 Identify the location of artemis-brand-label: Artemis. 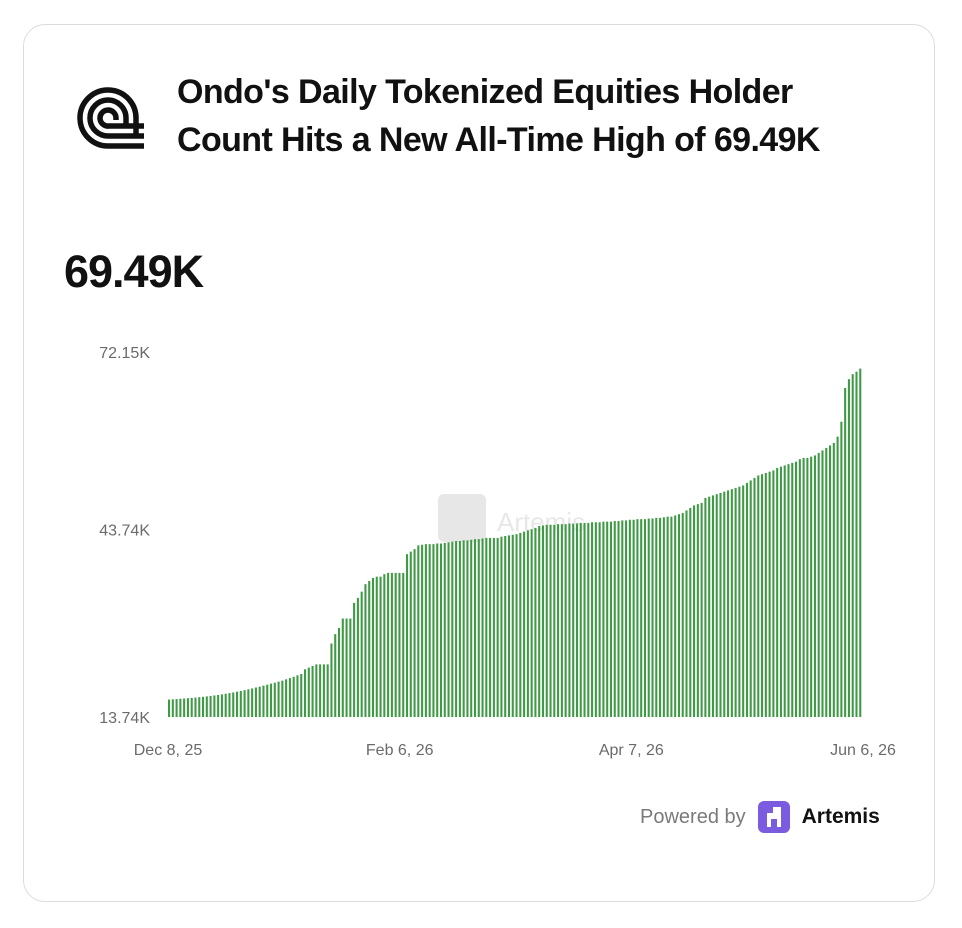
(840, 816).